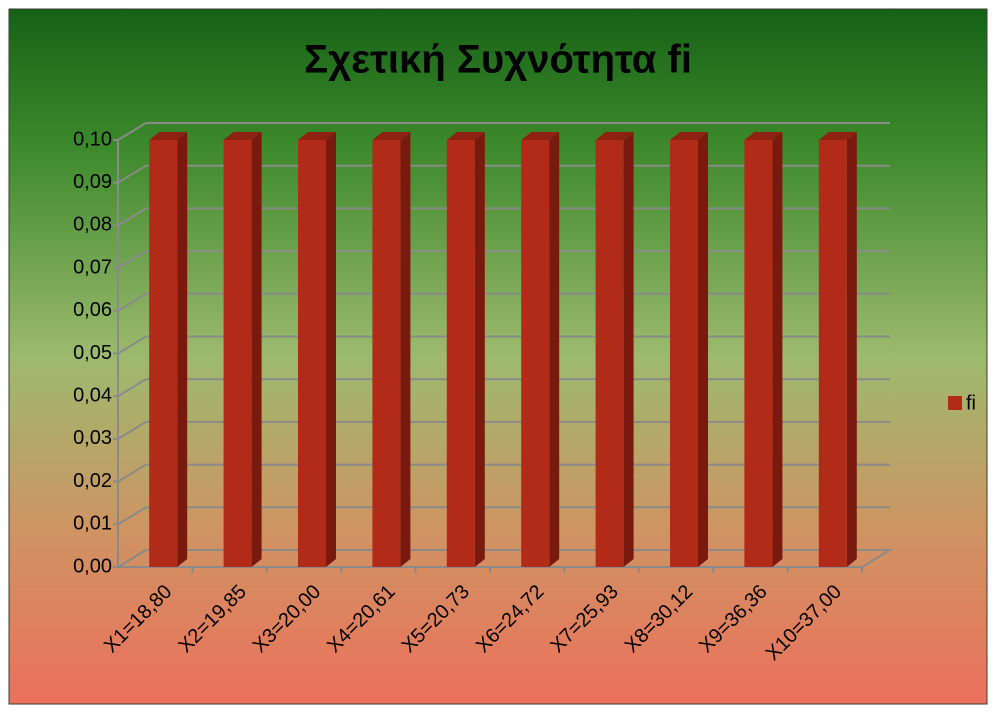 This screenshot has width=996, height=718. What do you see at coordinates (92, 395) in the screenshot?
I see `y-tick-label: 0,04` at bounding box center [92, 395].